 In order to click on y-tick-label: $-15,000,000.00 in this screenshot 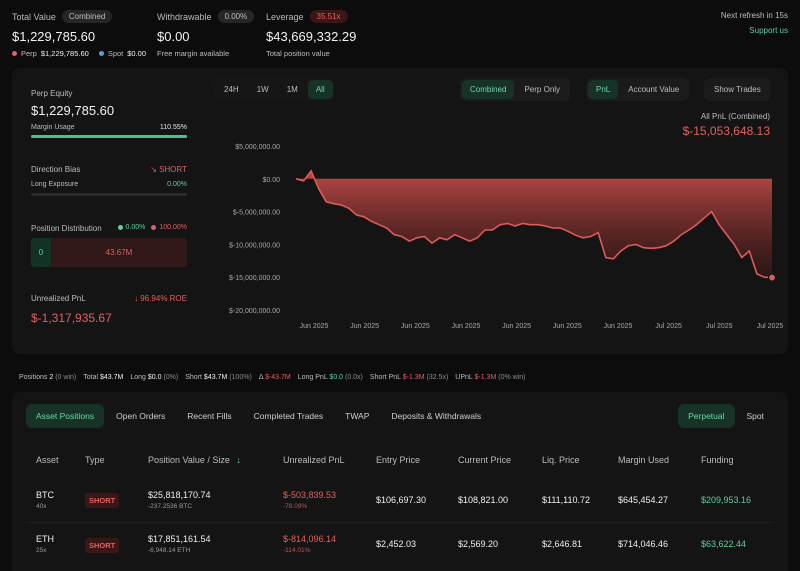, I will do `click(254, 278)`.